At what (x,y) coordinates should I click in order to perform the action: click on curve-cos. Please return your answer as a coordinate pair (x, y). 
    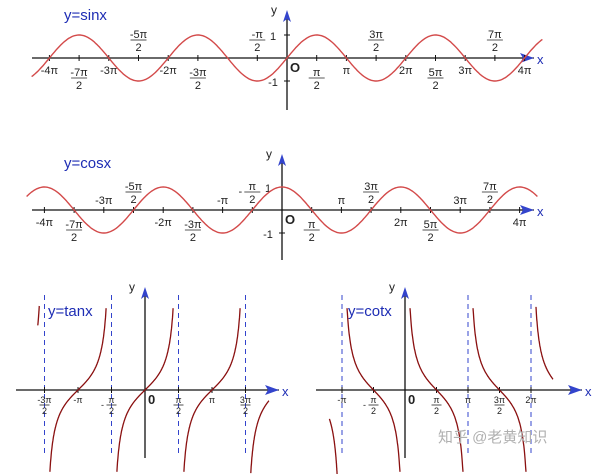
    Looking at the image, I should click on (282, 210).